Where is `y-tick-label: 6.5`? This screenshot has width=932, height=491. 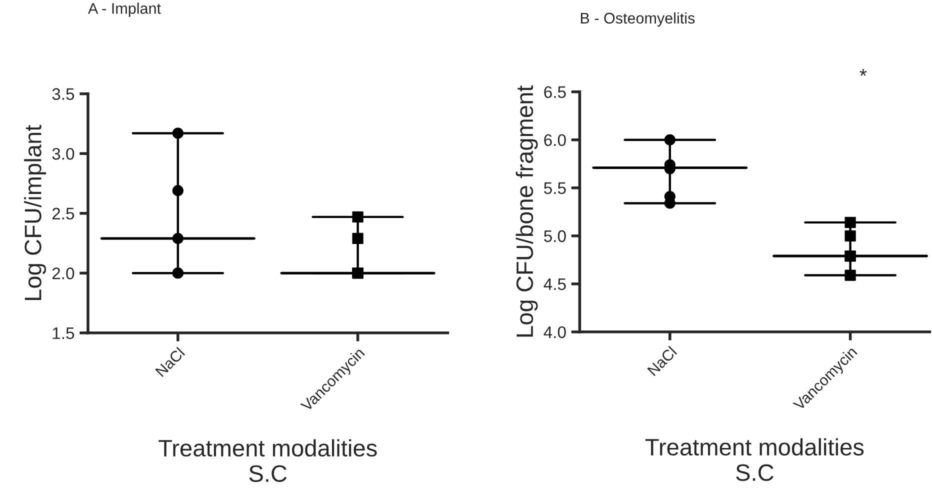
y-tick-label: 6.5 is located at coordinates (555, 92).